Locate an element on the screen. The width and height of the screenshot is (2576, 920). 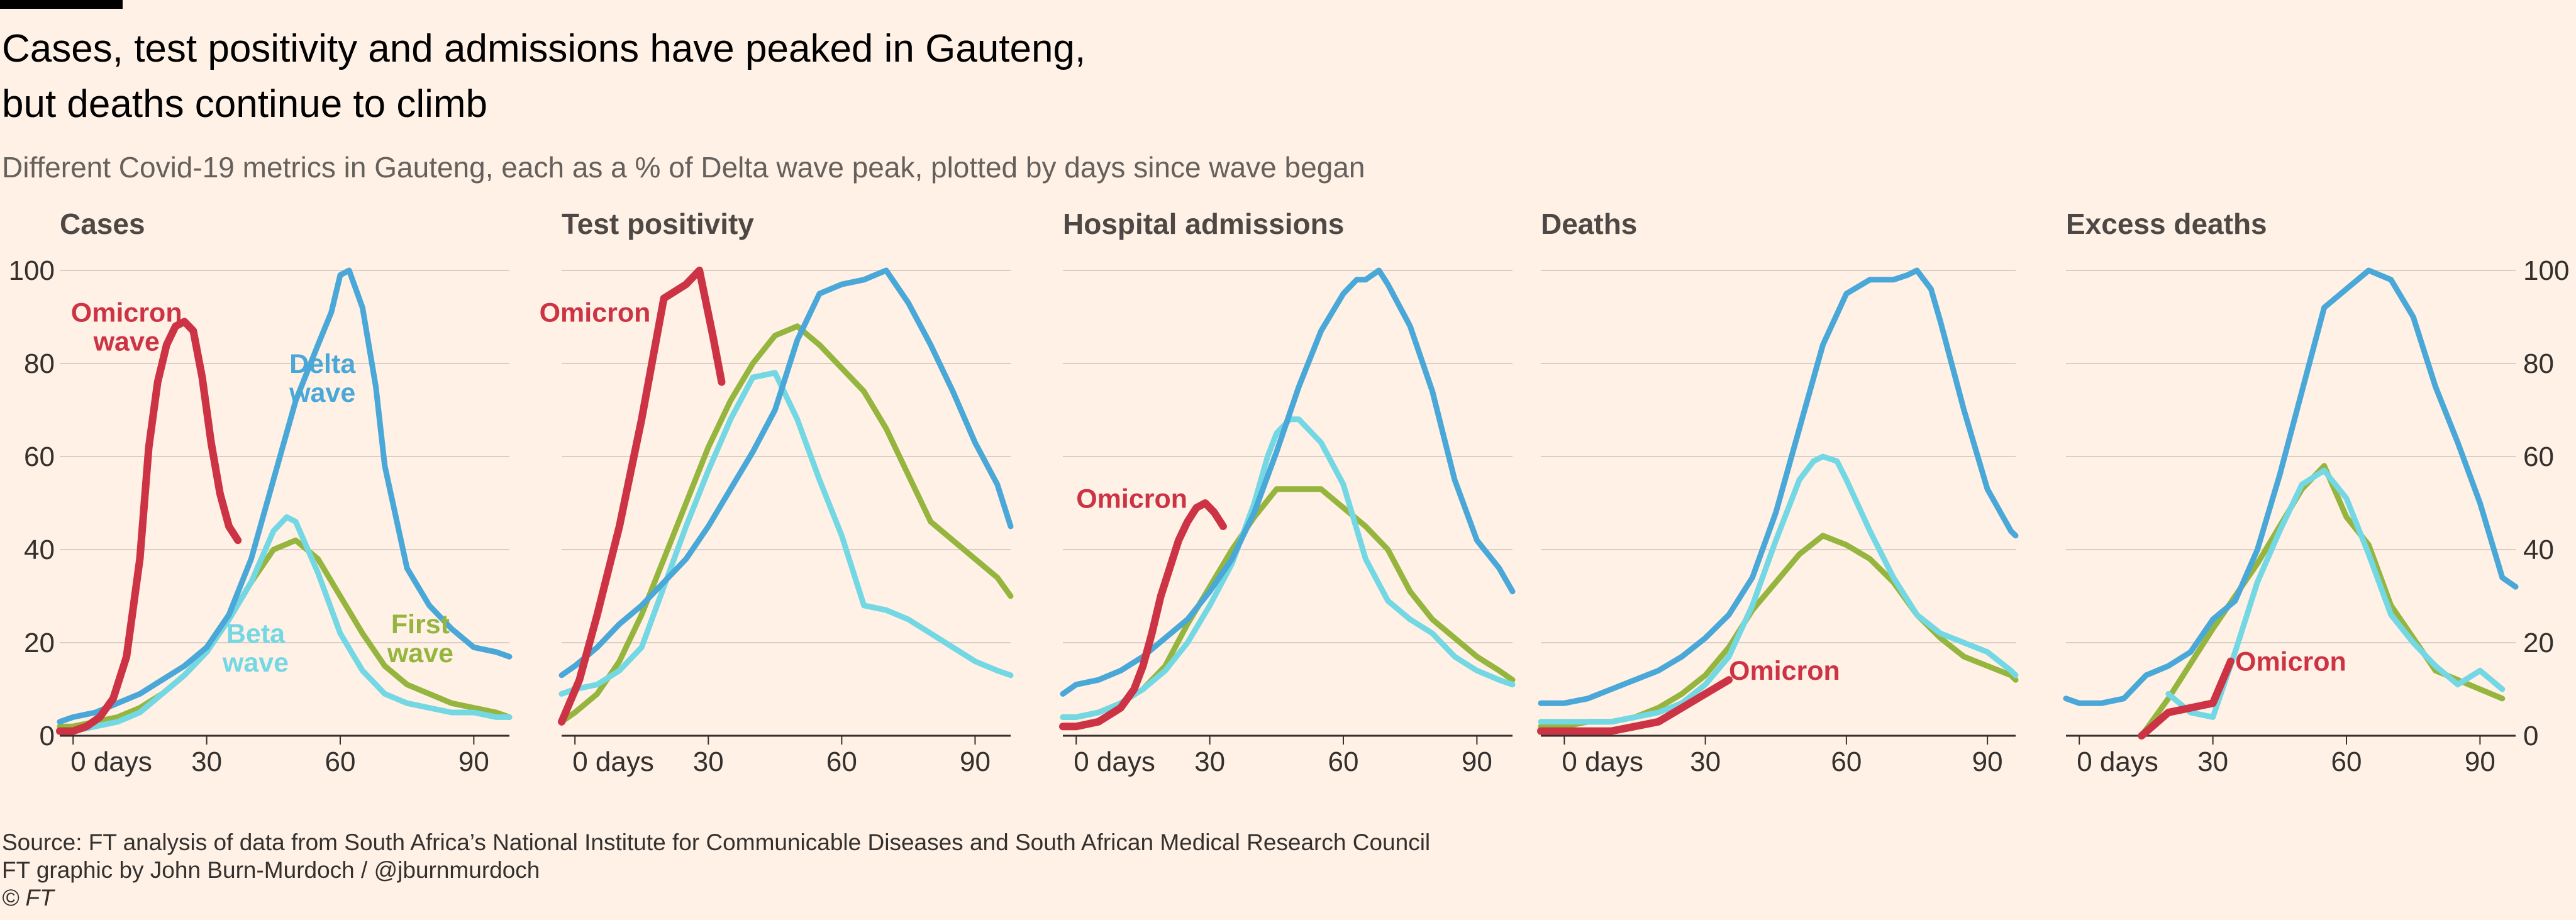
annotation-line: First is located at coordinates (420, 624).